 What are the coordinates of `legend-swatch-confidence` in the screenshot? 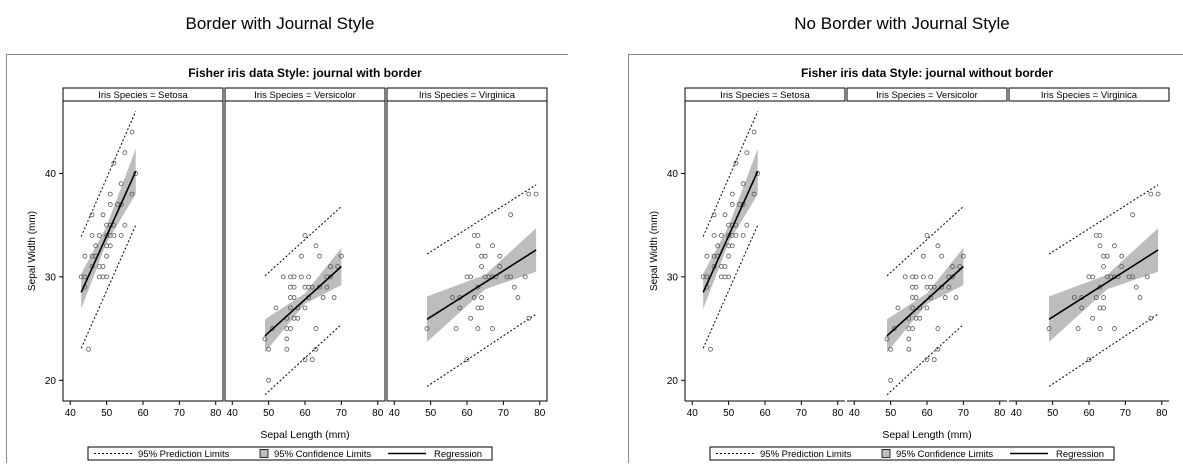 It's located at (264, 453).